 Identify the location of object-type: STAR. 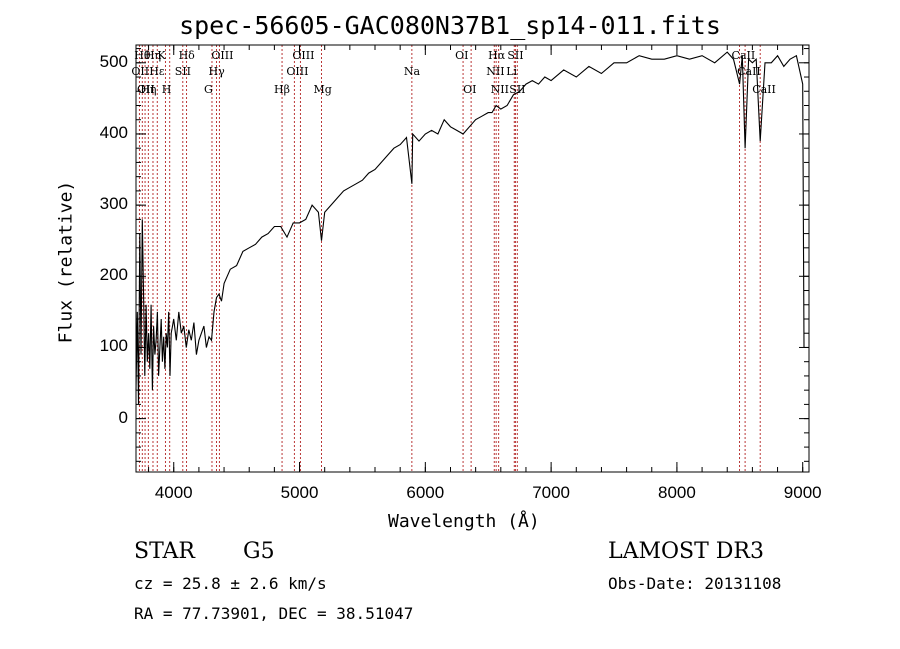
(164, 551).